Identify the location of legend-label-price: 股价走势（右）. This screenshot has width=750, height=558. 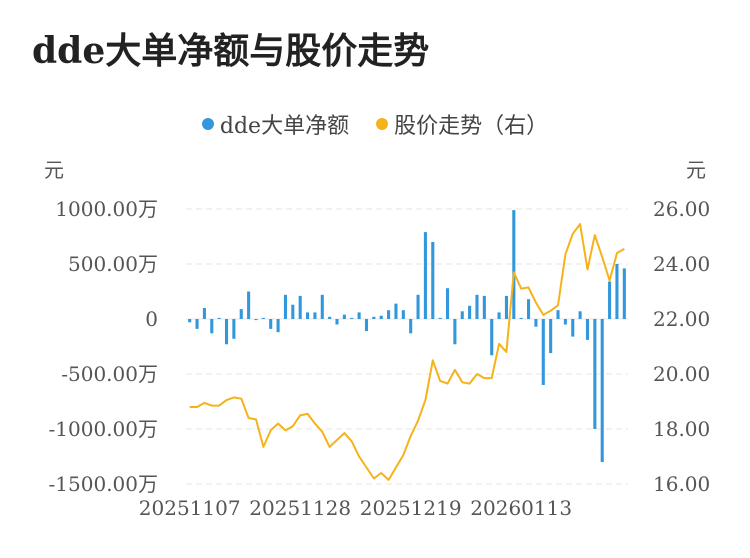
(471, 126).